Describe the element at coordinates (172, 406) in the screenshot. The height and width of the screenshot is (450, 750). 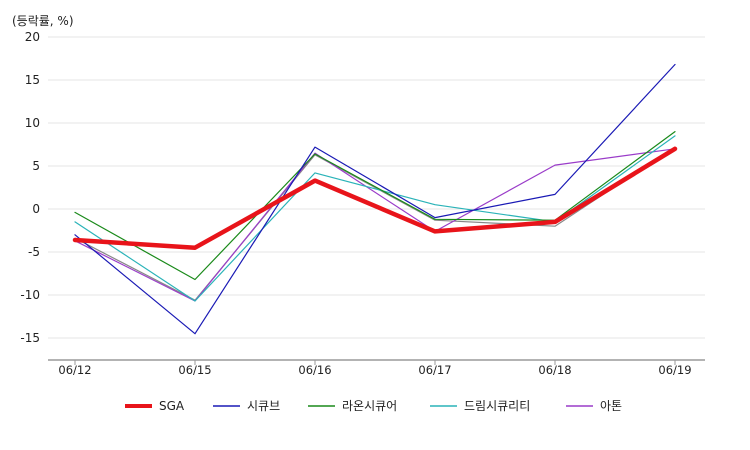
I see `legend-label: SGA` at that location.